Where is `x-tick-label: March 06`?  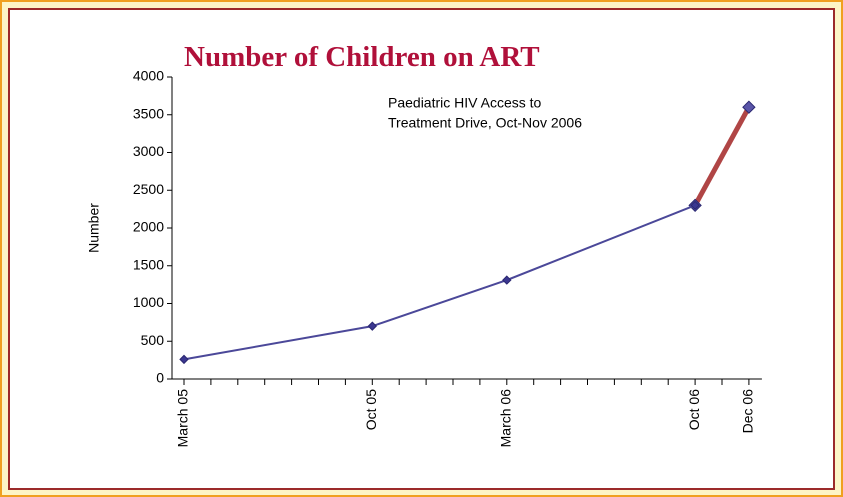
x-tick-label: March 06 is located at coordinates (506, 418).